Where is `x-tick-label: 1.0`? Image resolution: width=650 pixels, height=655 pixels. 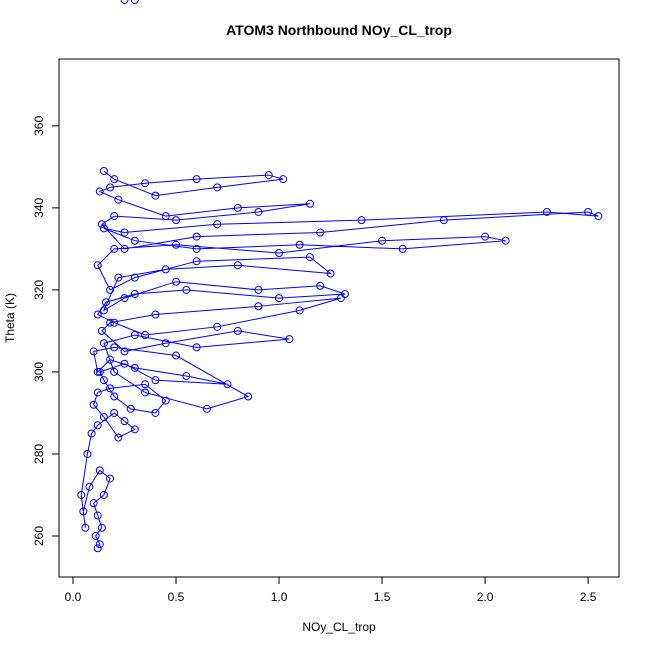 x-tick-label: 1.0 is located at coordinates (279, 597).